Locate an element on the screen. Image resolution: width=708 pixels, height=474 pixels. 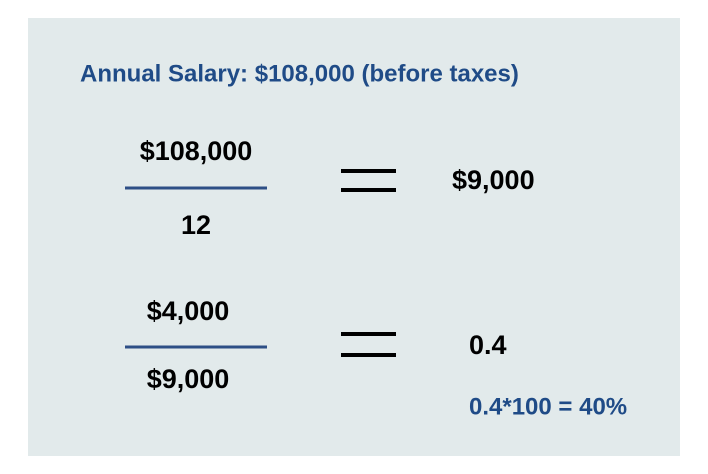
result: 0.4 is located at coordinates (488, 345).